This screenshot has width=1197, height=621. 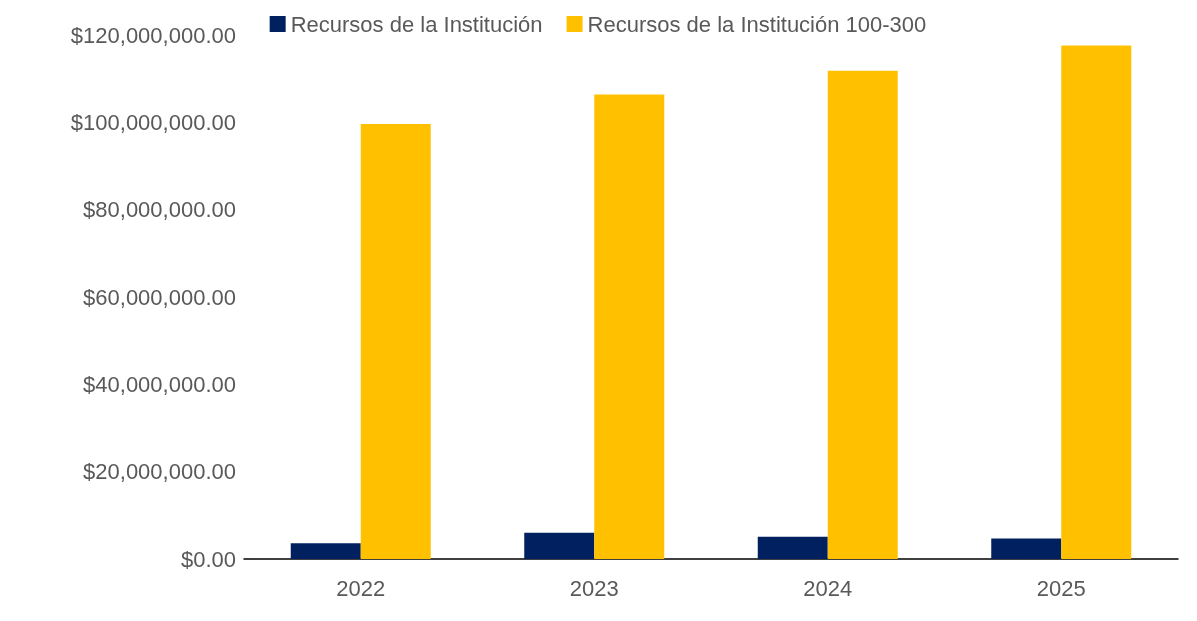 I want to click on y-tick-label: $80,000,000.00, so click(x=159, y=210).